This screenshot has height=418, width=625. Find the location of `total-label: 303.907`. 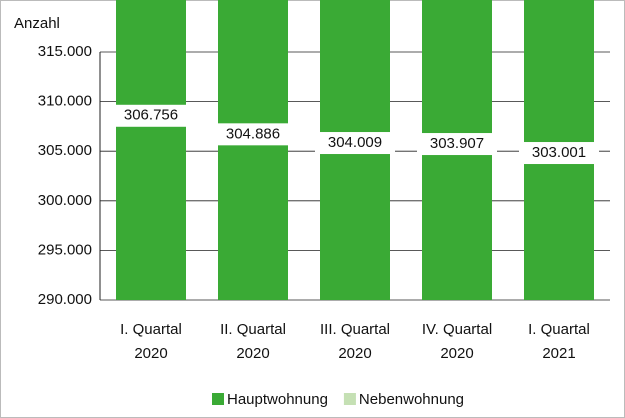

total-label: 303.907 is located at coordinates (457, 143).